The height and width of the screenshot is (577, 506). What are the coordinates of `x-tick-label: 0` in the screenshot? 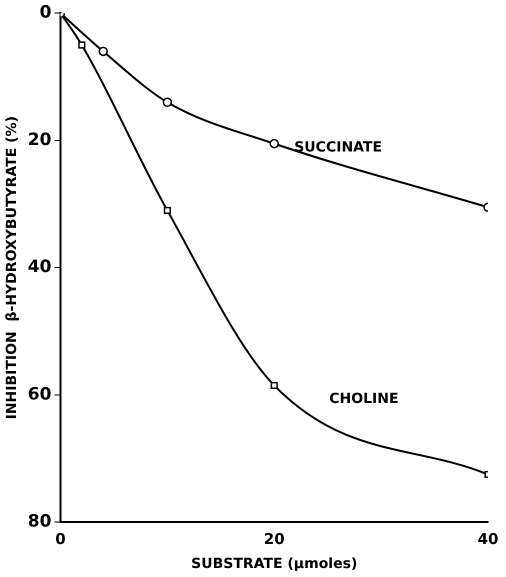 It's located at (60, 539).